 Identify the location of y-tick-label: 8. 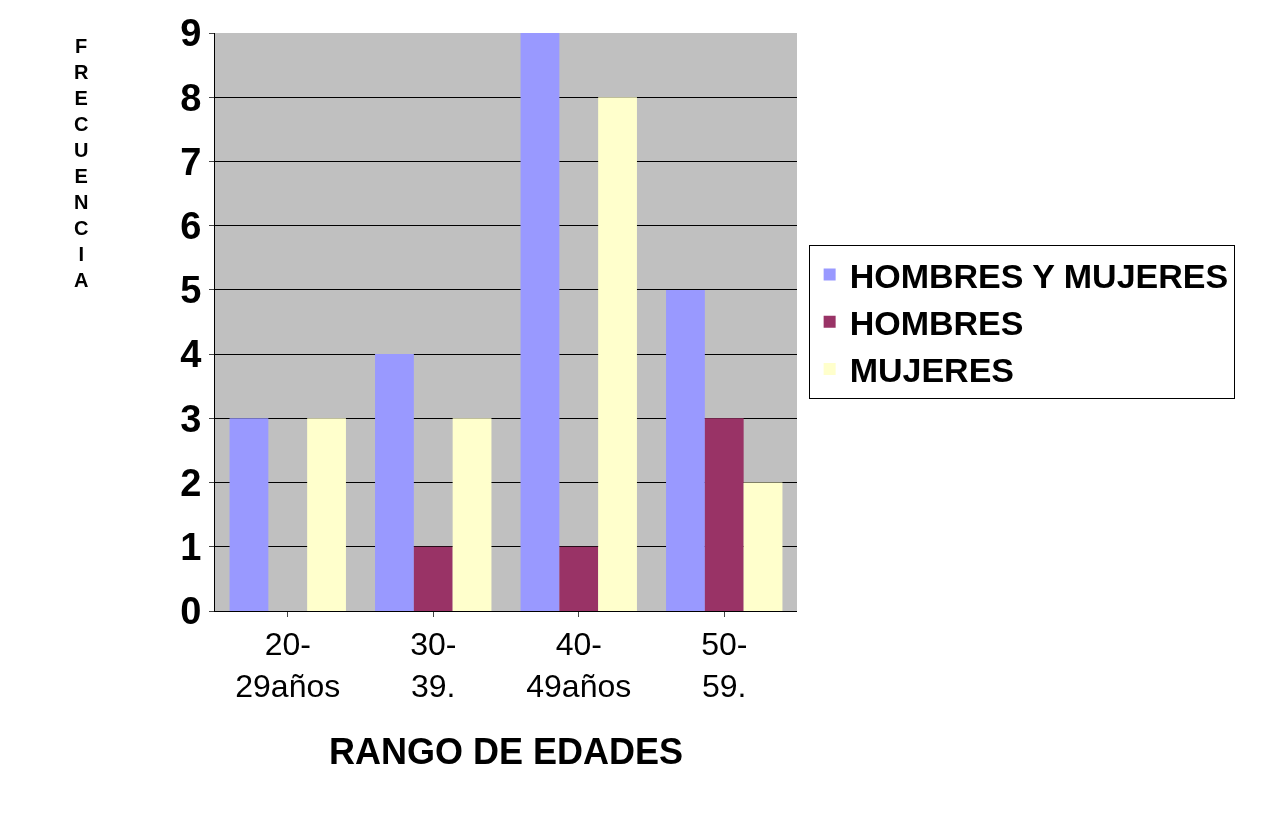
(191, 97).